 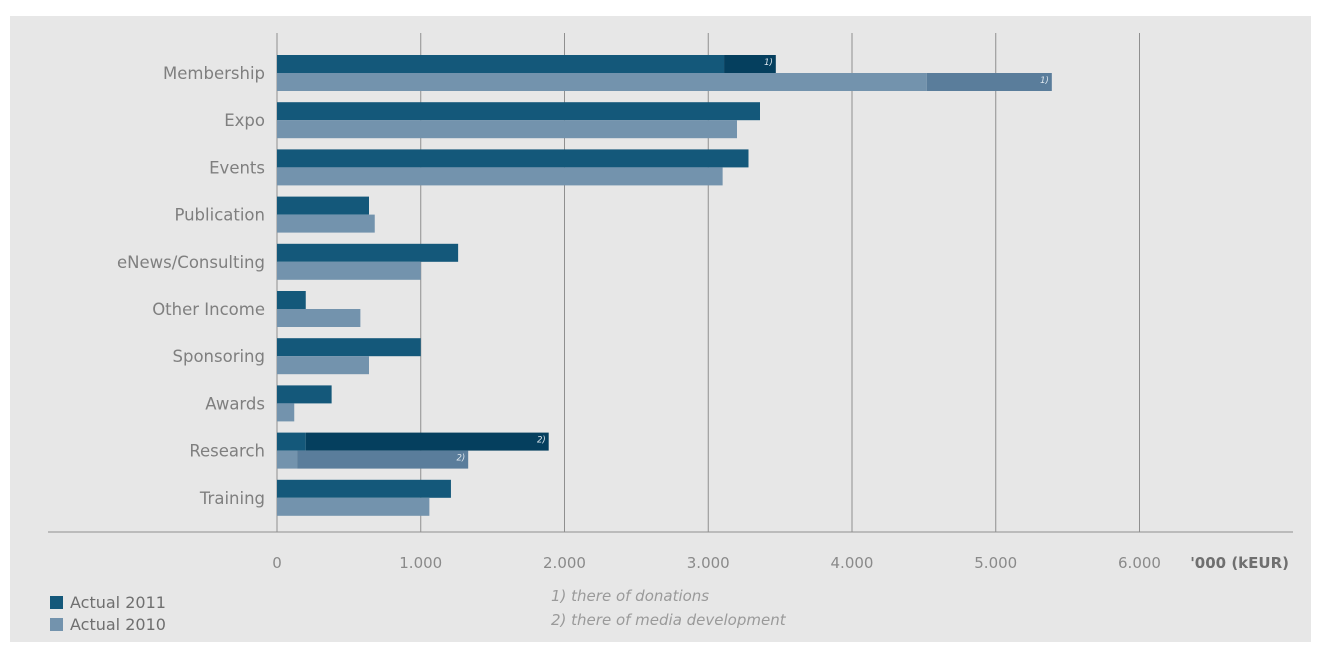 What do you see at coordinates (564, 563) in the screenshot?
I see `x-tick-label-2000: 2.000` at bounding box center [564, 563].